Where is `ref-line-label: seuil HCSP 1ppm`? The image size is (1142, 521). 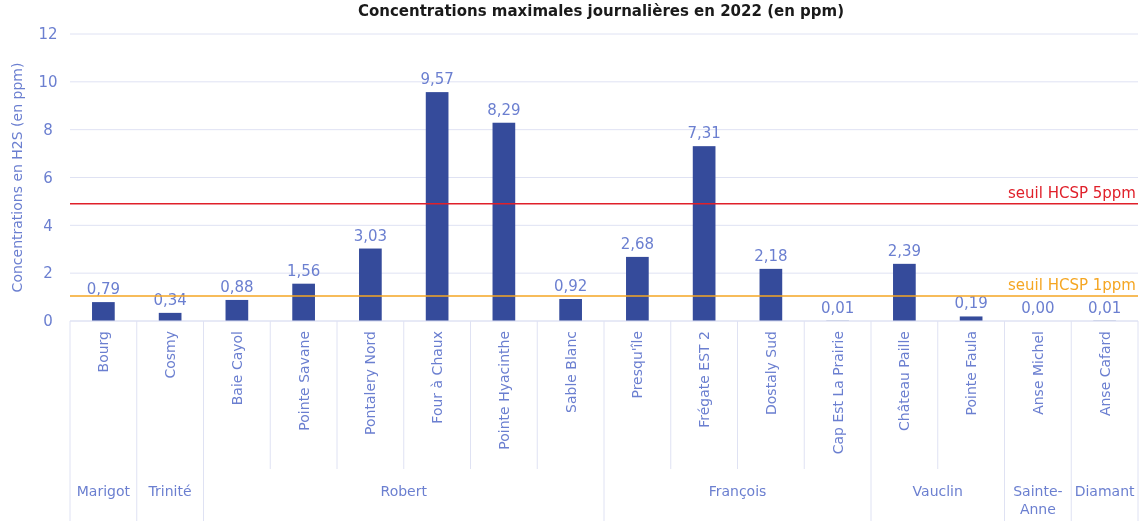
ref-line-label: seuil HCSP 1ppm is located at coordinates (1072, 284).